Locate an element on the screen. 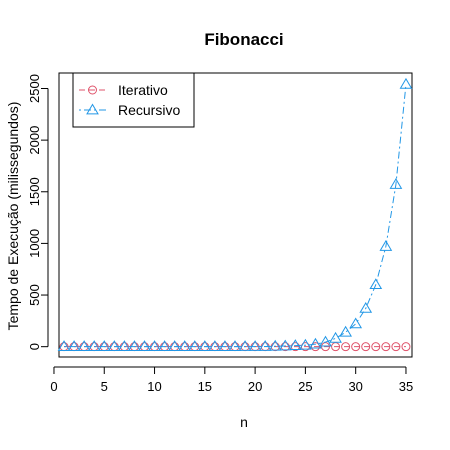 The height and width of the screenshot is (450, 450). y-axis: 0 500 1000 1500 2000 2500 is located at coordinates (38, 212).